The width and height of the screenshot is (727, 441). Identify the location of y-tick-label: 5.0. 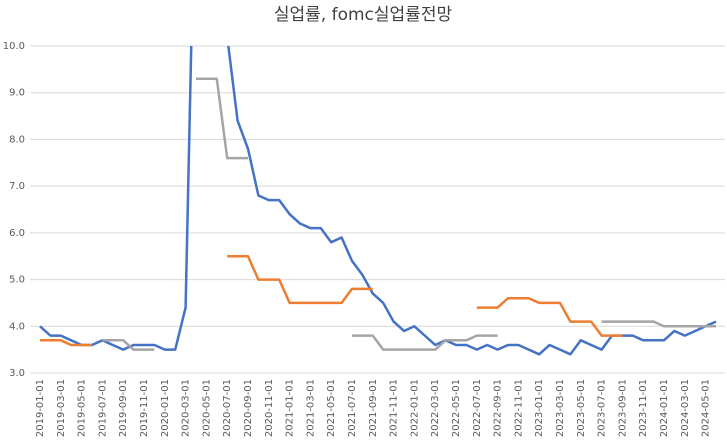
(17, 280).